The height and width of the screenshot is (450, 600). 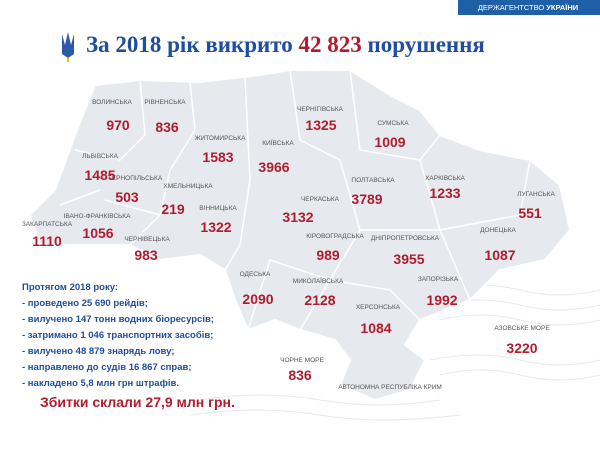 I want to click on region-value: 1322, so click(x=215, y=227).